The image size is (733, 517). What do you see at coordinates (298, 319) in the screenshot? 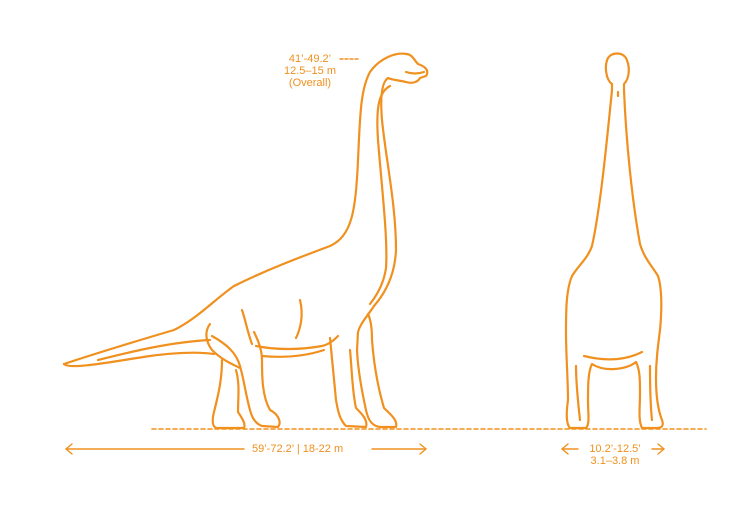
I see `side-shoulder-line` at bounding box center [298, 319].